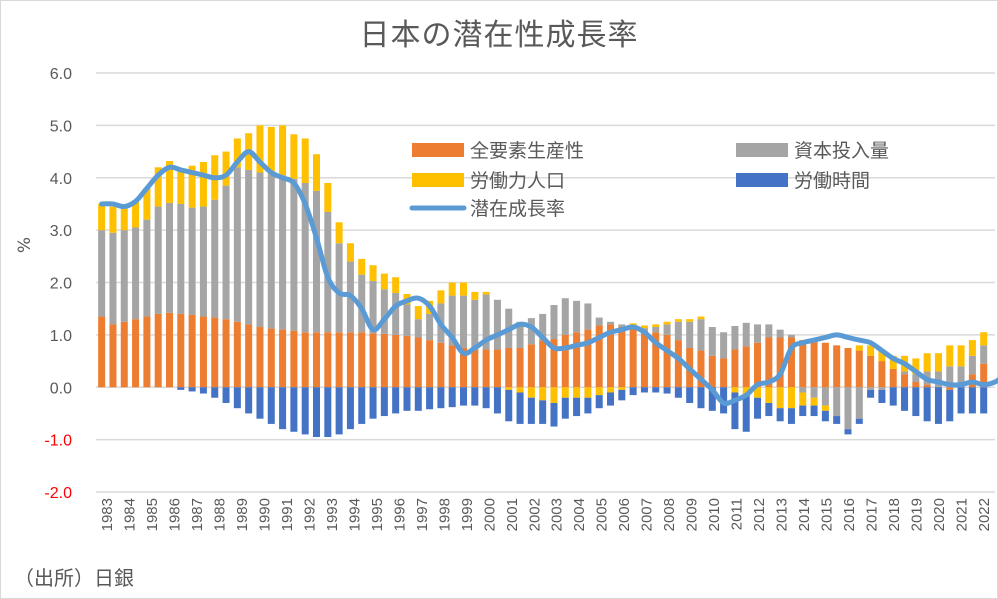 The width and height of the screenshot is (998, 599). Describe the element at coordinates (61, 126) in the screenshot. I see `y-tick-label: 5.0` at that location.